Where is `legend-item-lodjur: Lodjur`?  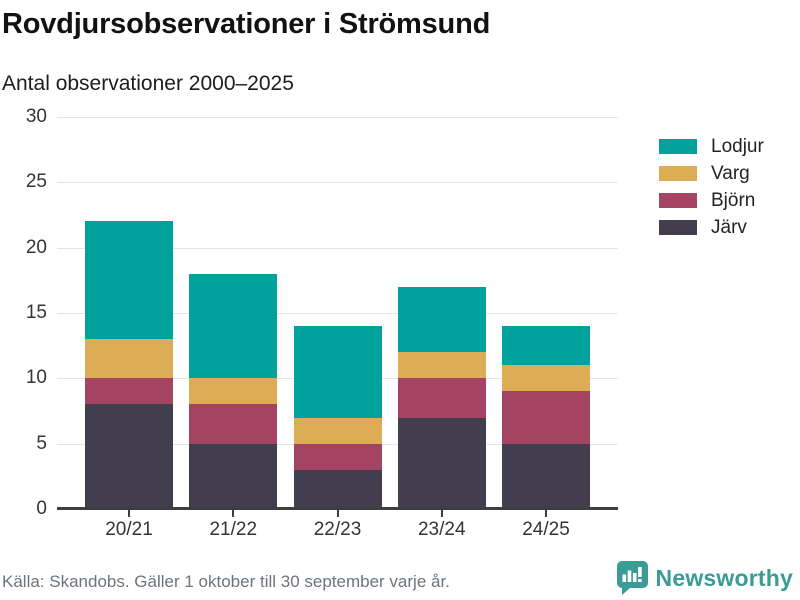 legend-item-lodjur: Lodjur is located at coordinates (711, 146).